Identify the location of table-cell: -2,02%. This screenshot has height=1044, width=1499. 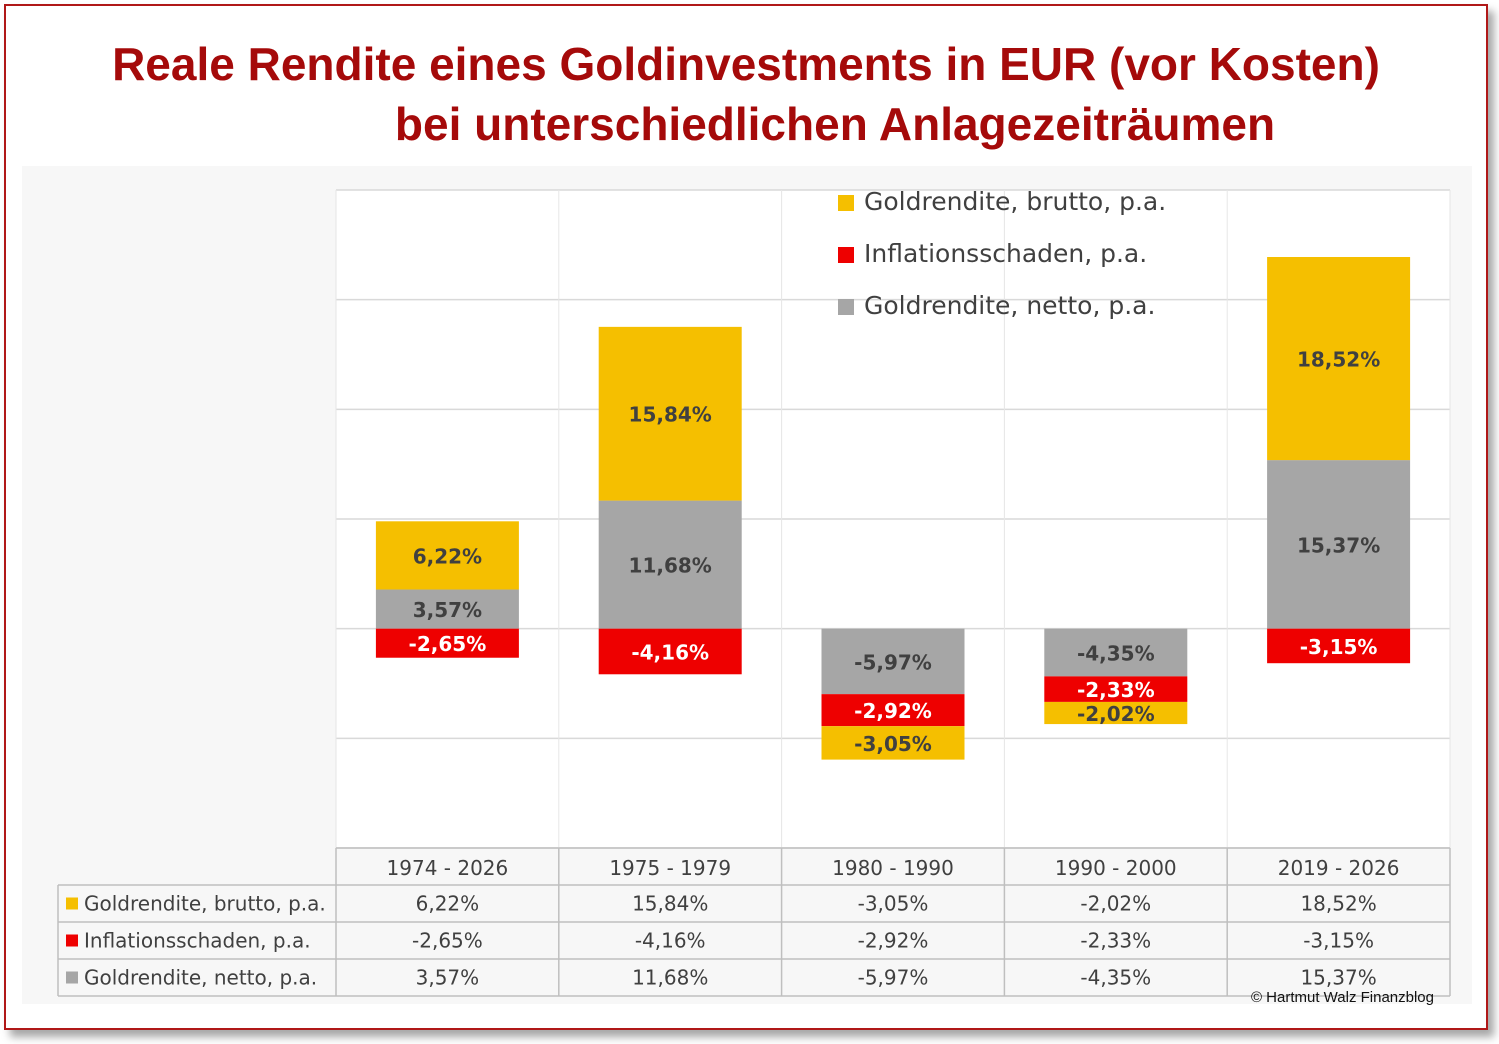
(1115, 904).